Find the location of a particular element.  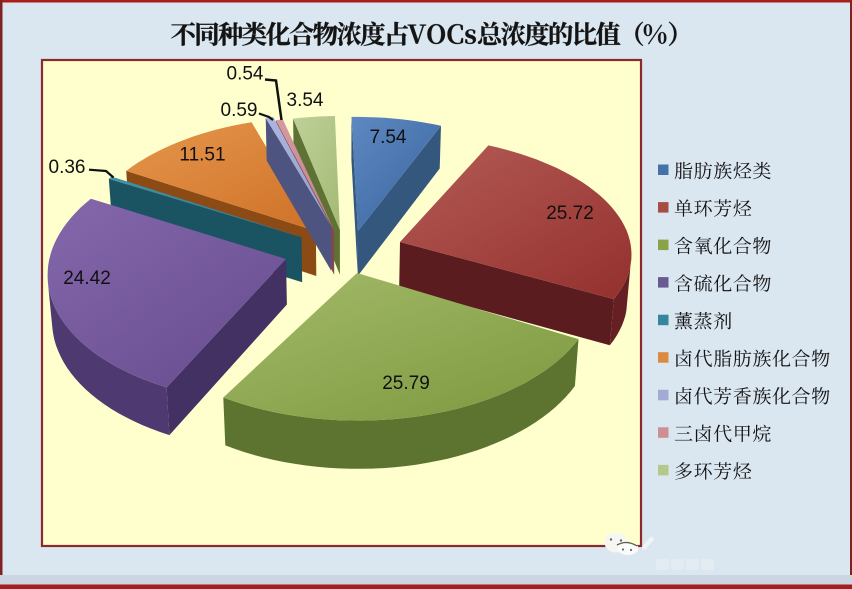

svg-text: 0.59 is located at coordinates (239, 110).